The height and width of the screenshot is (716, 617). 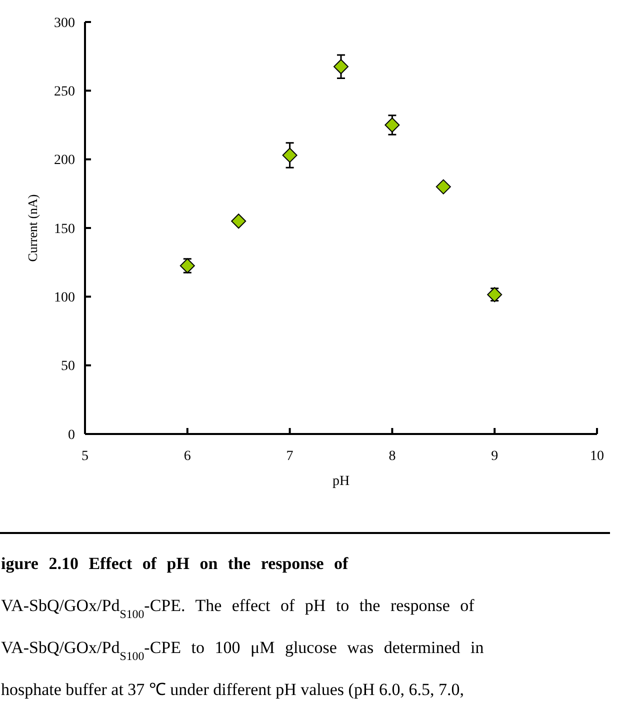 I want to click on x-tick-label: 9, so click(x=494, y=456).